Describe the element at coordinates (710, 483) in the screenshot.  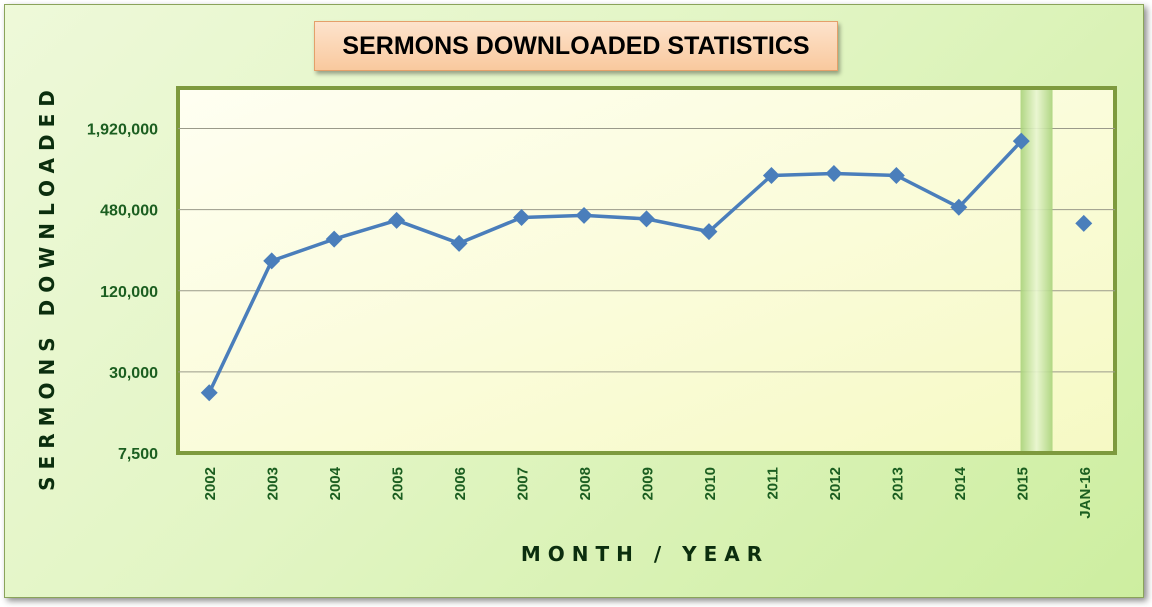
I see `x-tick-label: 2010` at that location.